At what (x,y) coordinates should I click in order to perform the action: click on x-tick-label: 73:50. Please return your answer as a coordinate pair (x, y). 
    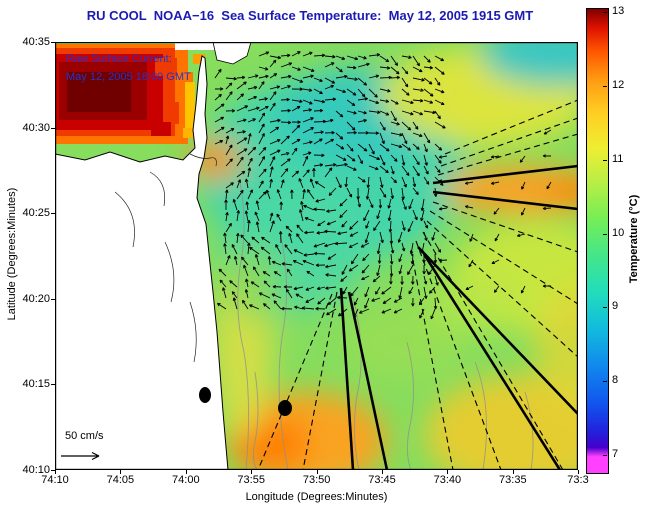
    Looking at the image, I should click on (316, 480).